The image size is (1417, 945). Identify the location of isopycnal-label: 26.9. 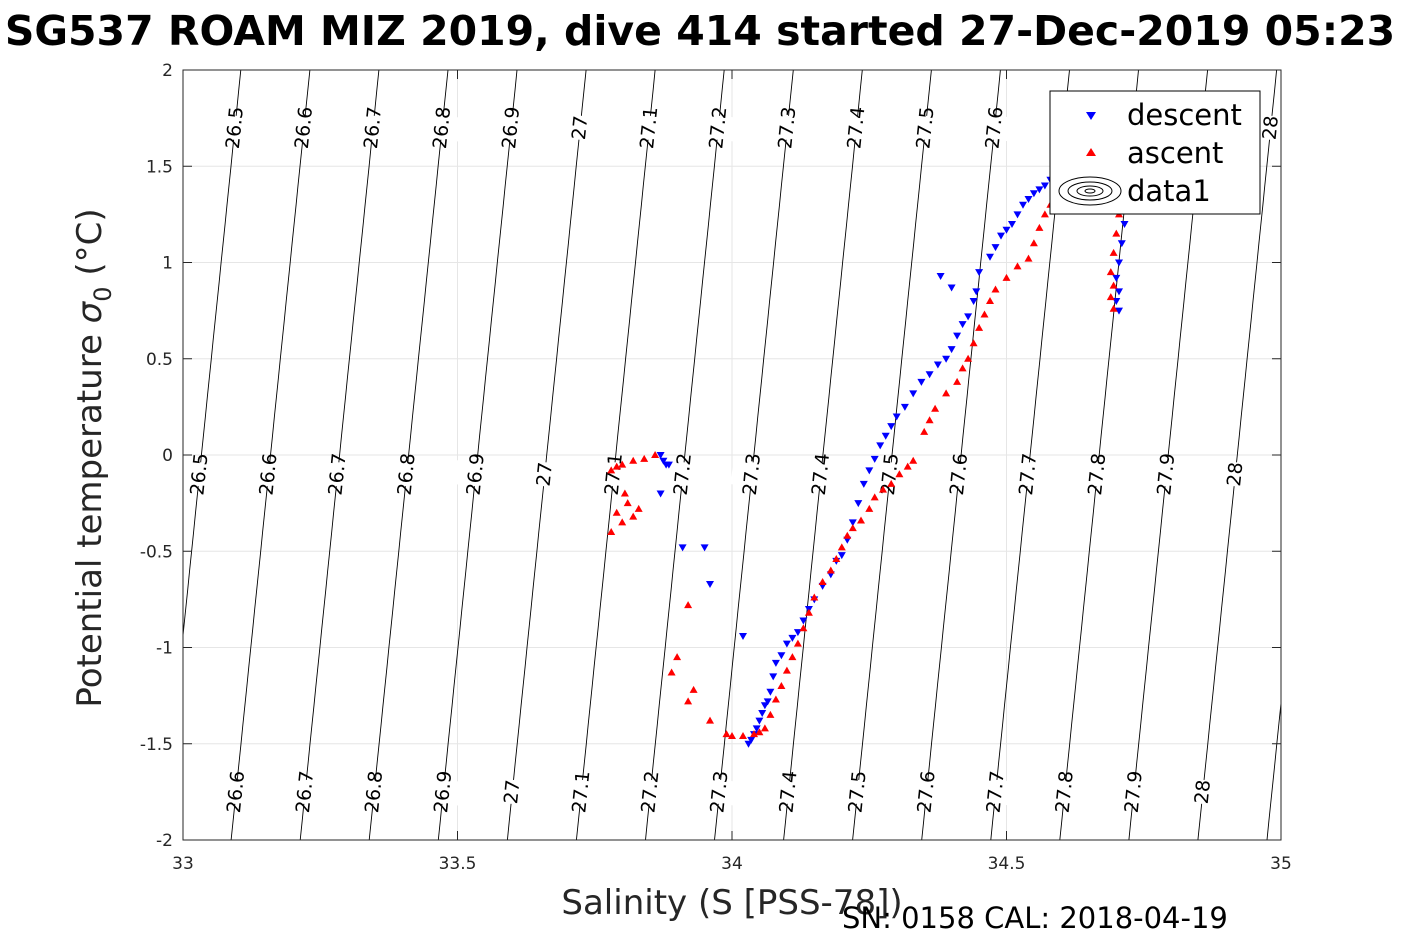
(511, 128).